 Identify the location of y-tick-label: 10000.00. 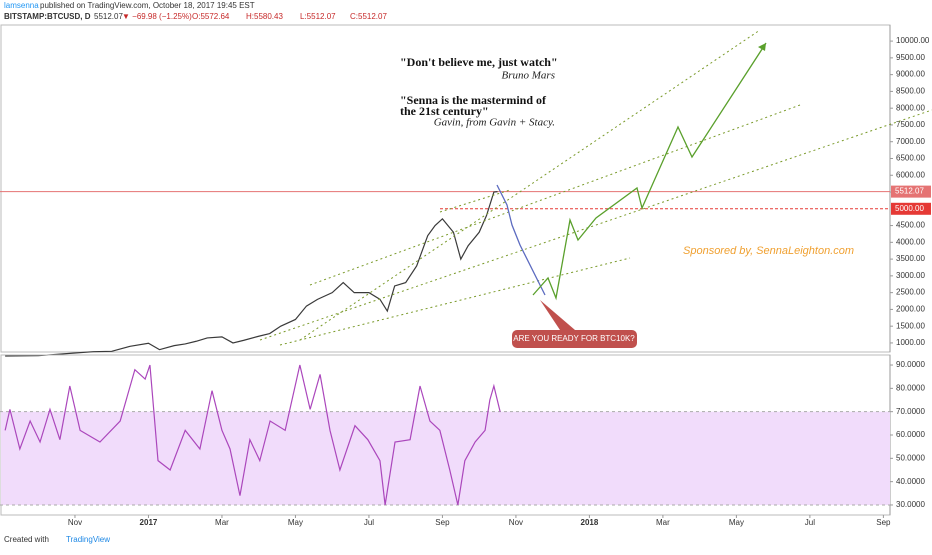
(913, 40).